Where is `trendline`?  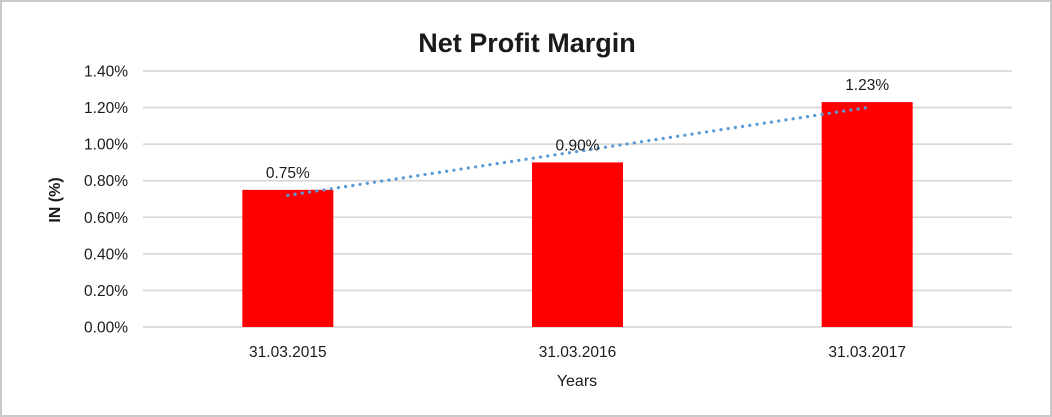 trendline is located at coordinates (577, 151).